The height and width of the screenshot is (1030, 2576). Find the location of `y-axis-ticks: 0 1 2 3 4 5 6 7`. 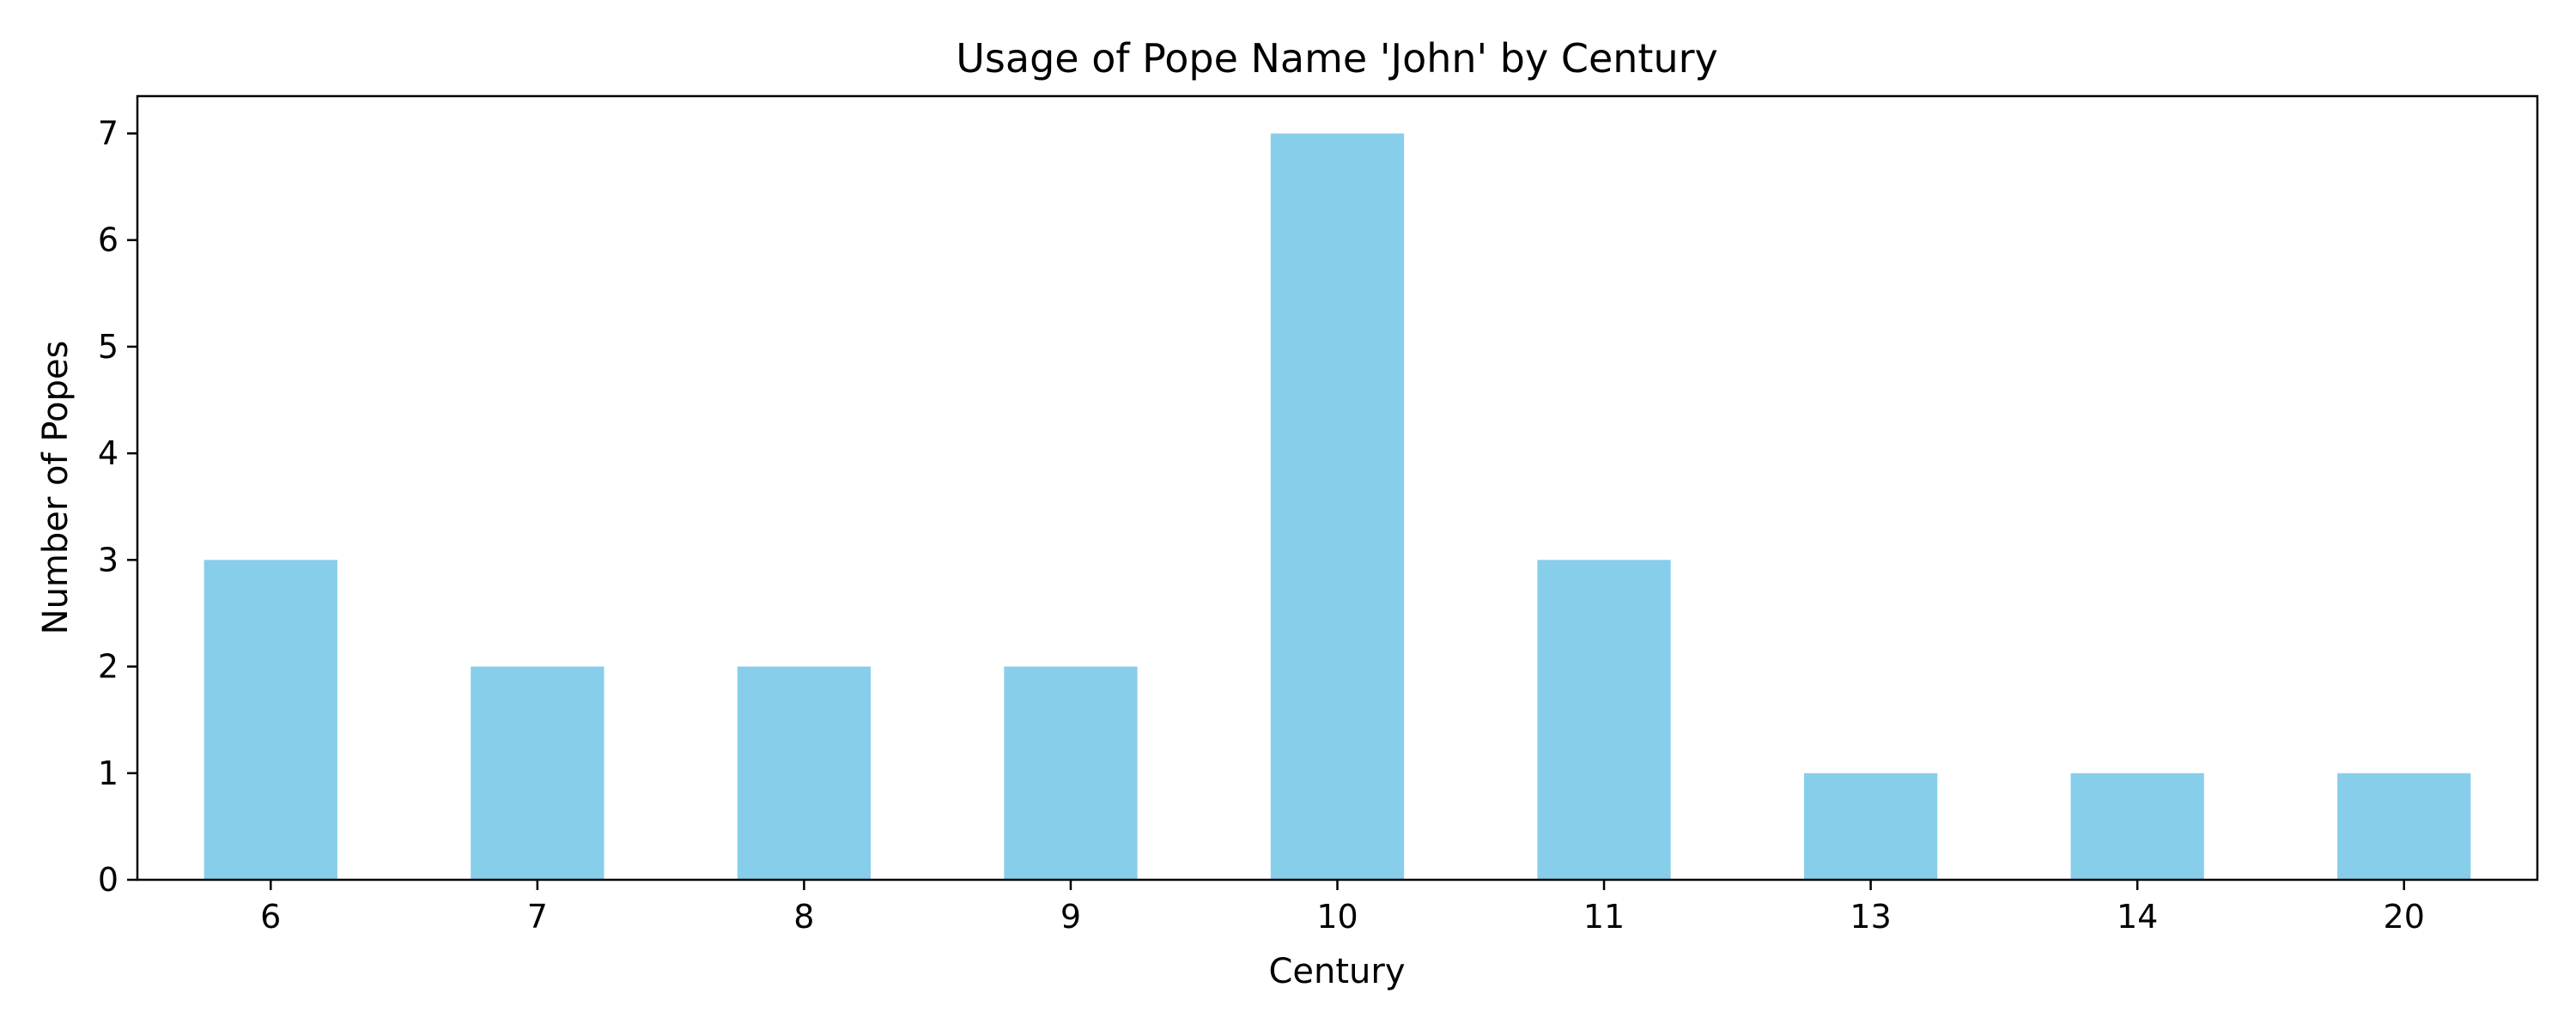

y-axis-ticks: 0 1 2 3 4 5 6 7 is located at coordinates (117, 506).